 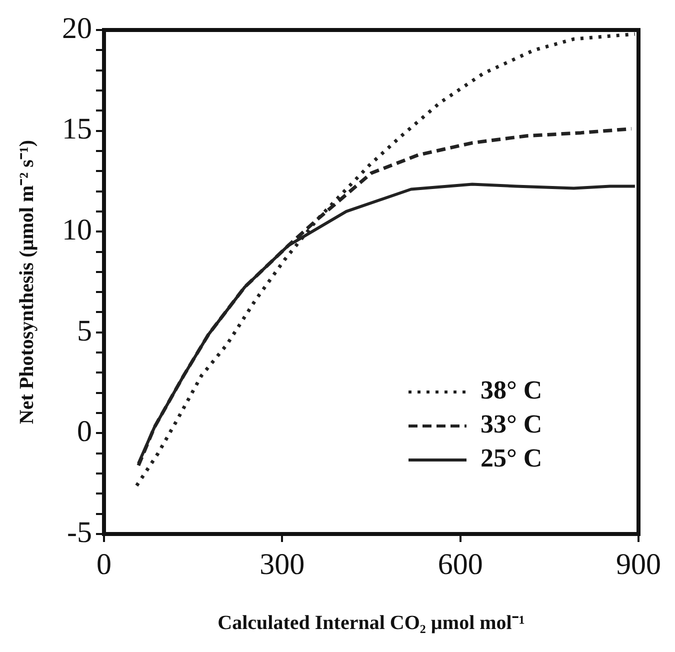 What do you see at coordinates (282, 564) in the screenshot?
I see `x-tick-label: 300` at bounding box center [282, 564].